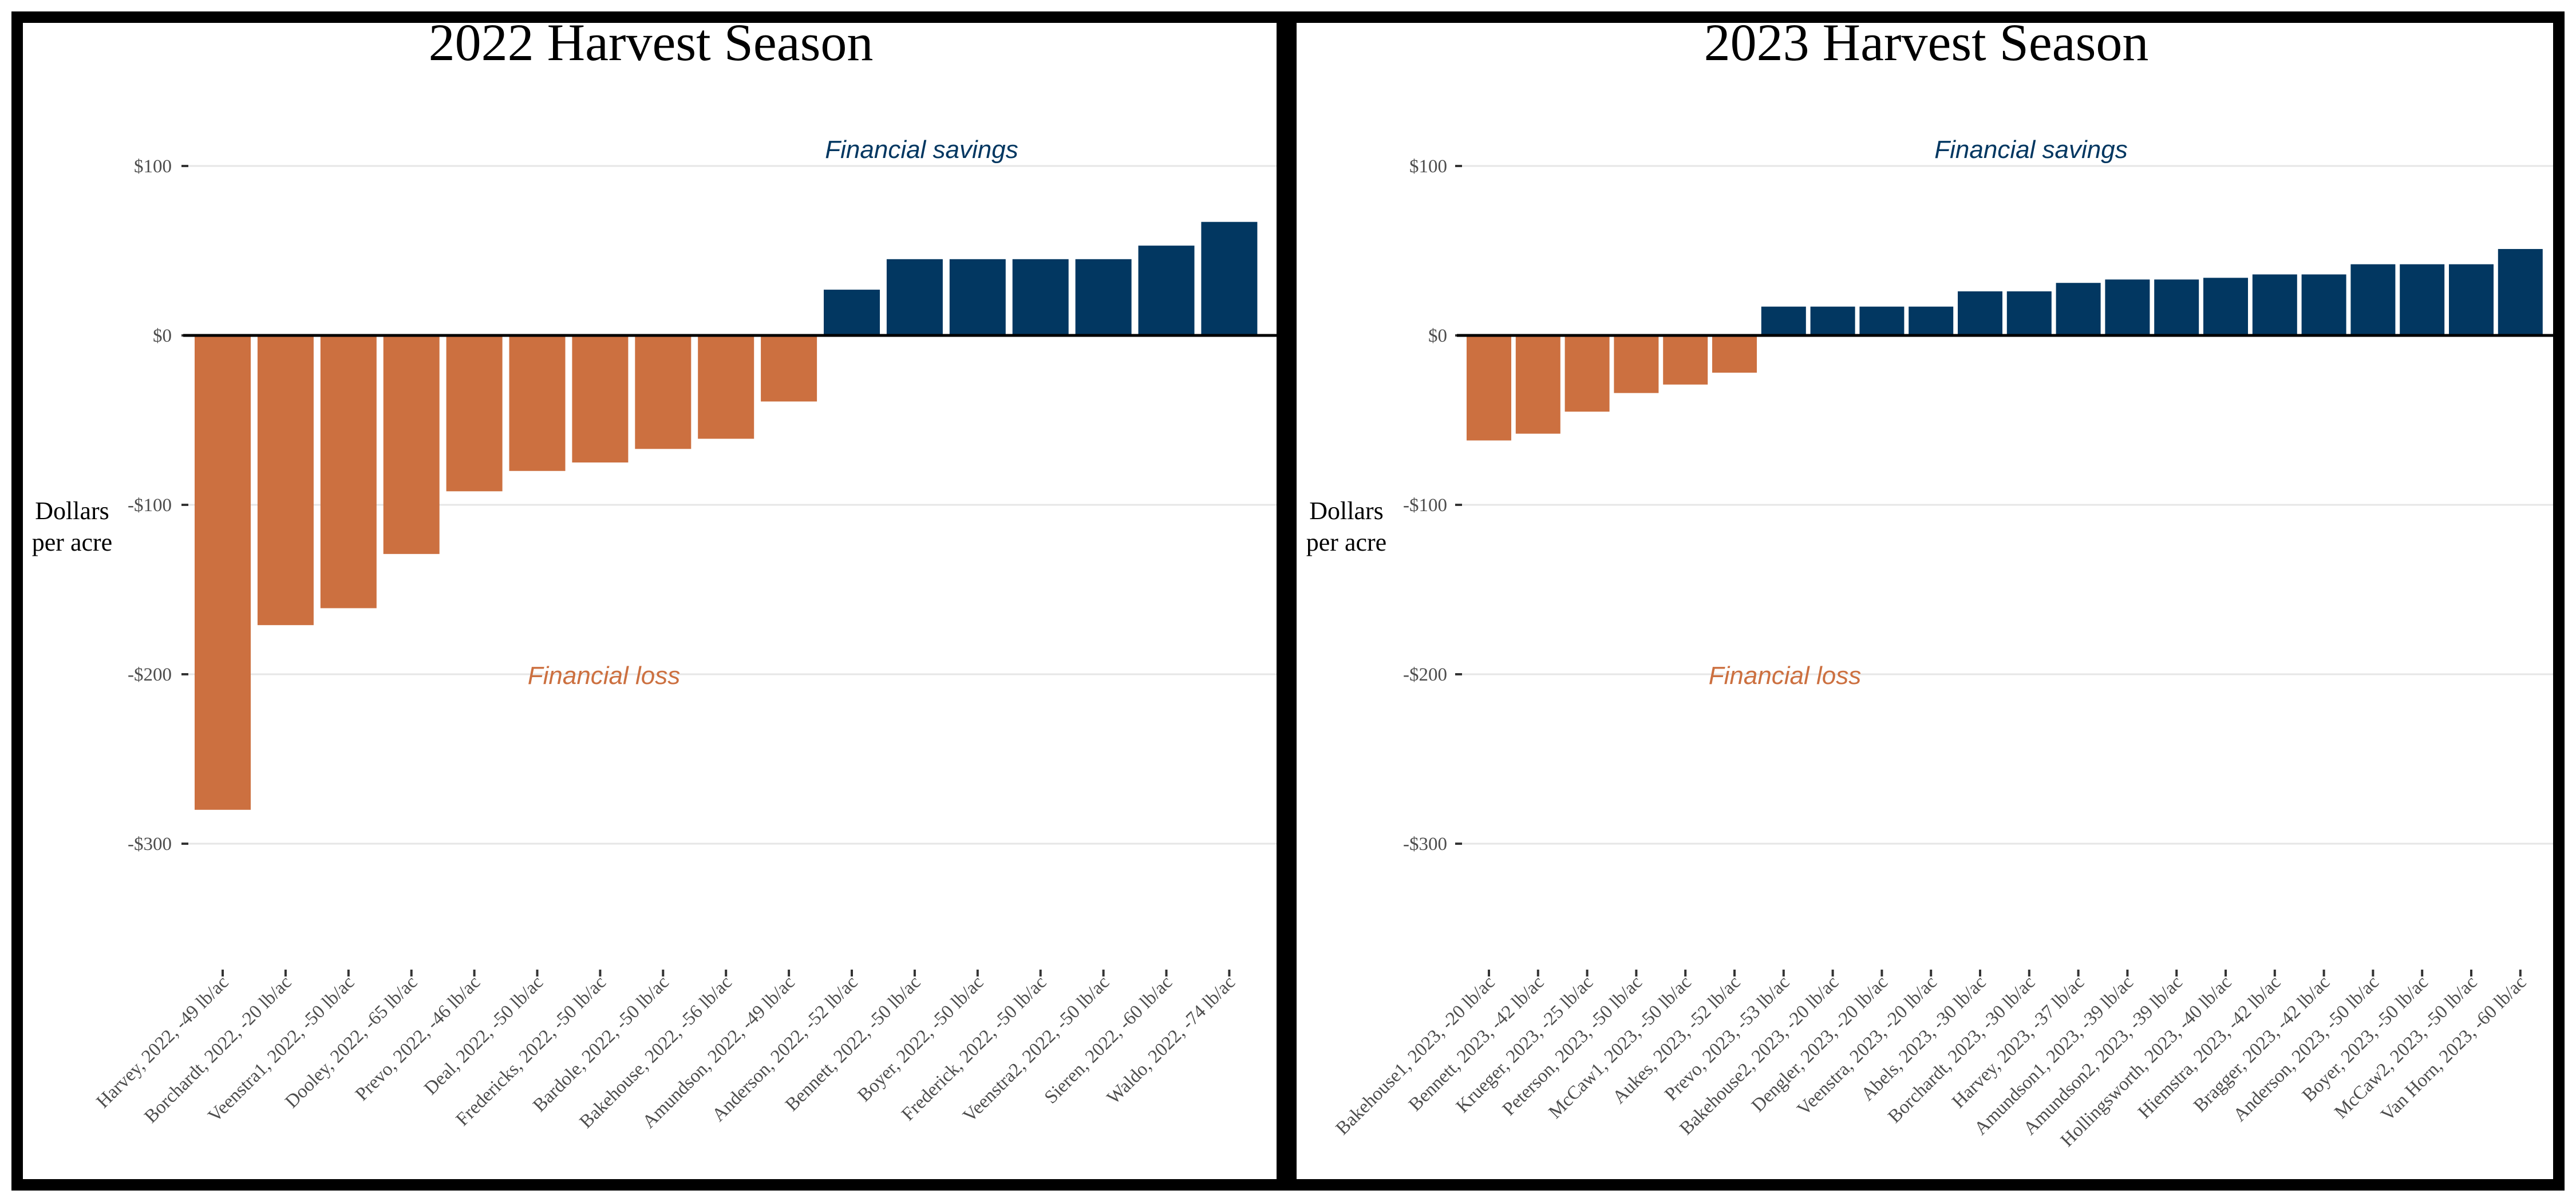 The image size is (2576, 1202). I want to click on chart-title-2022: 2022 Harvest Season, so click(651, 42).